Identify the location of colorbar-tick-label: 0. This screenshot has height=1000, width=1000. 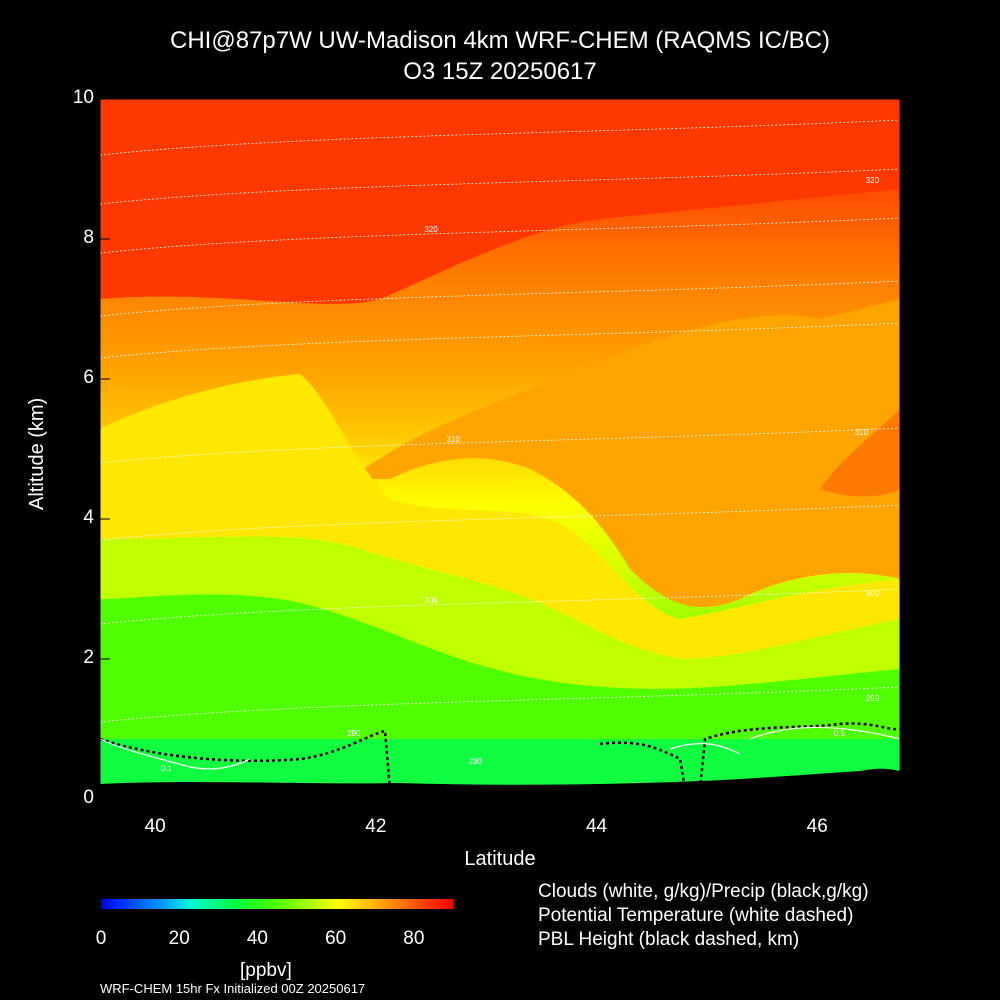
(101, 938).